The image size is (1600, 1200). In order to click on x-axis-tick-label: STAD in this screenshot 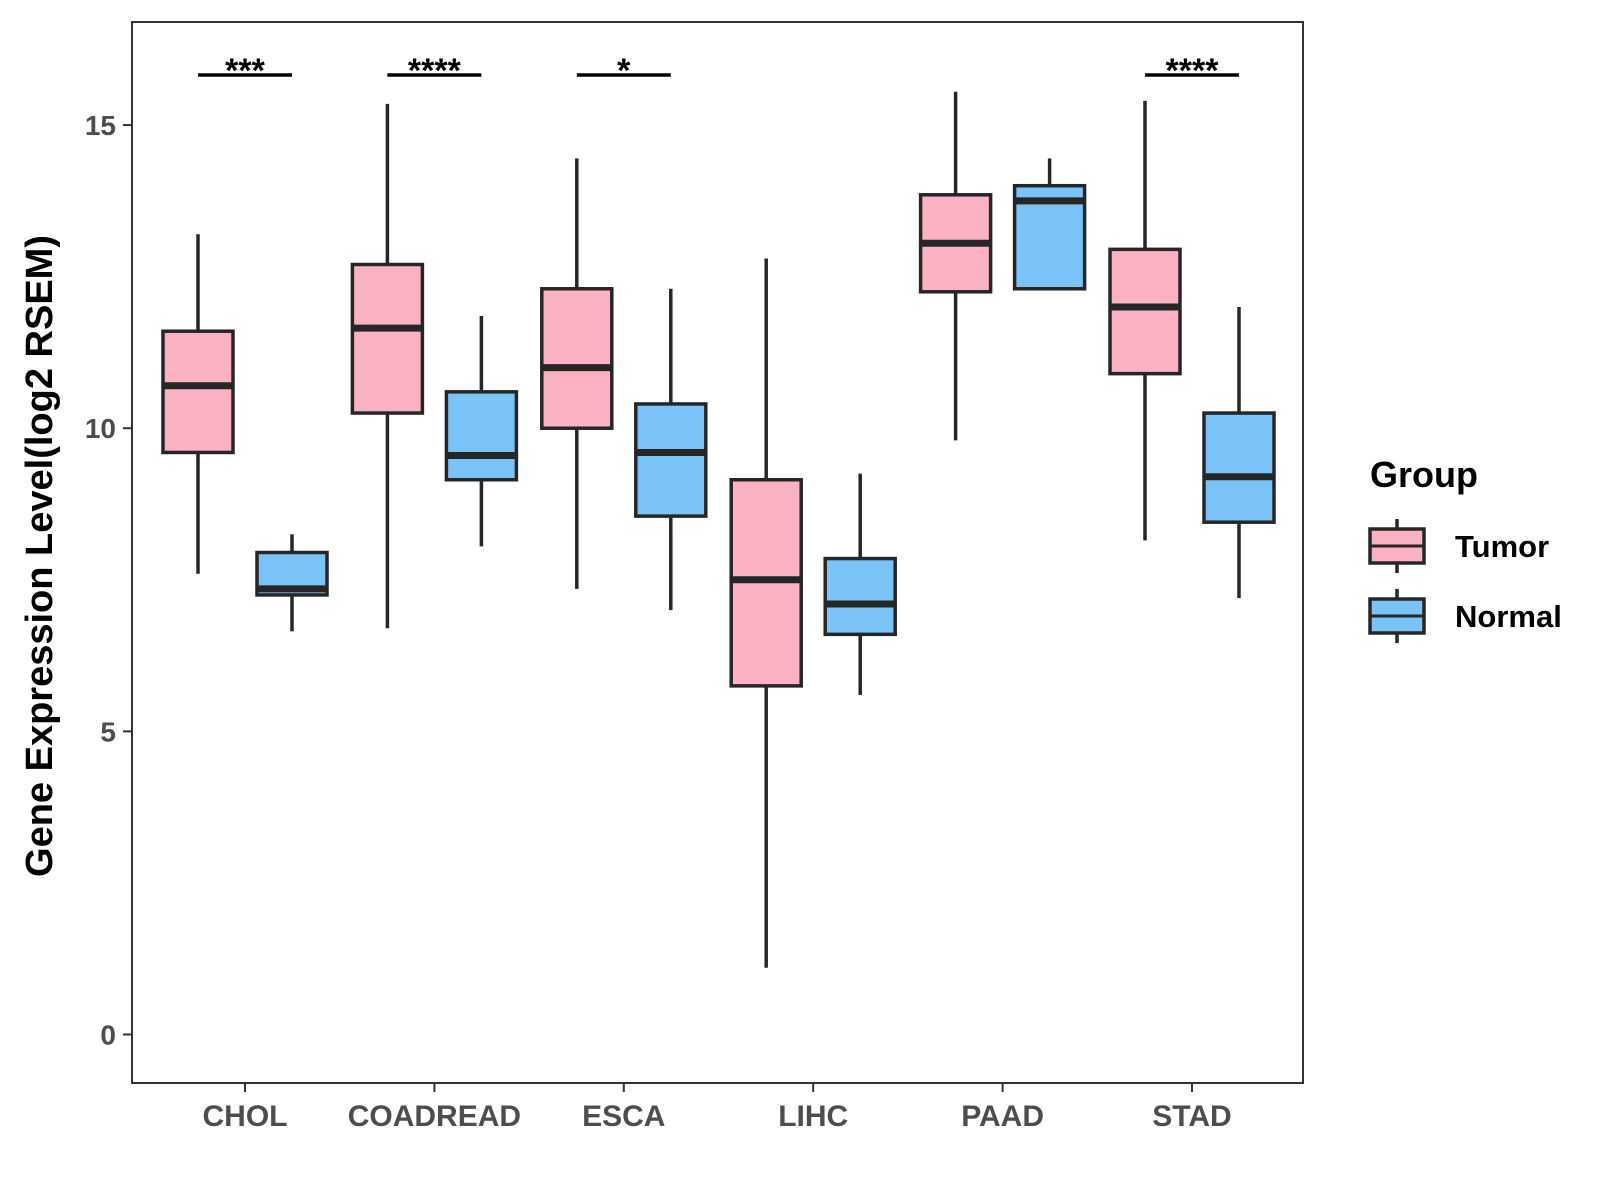, I will do `click(1191, 1116)`.